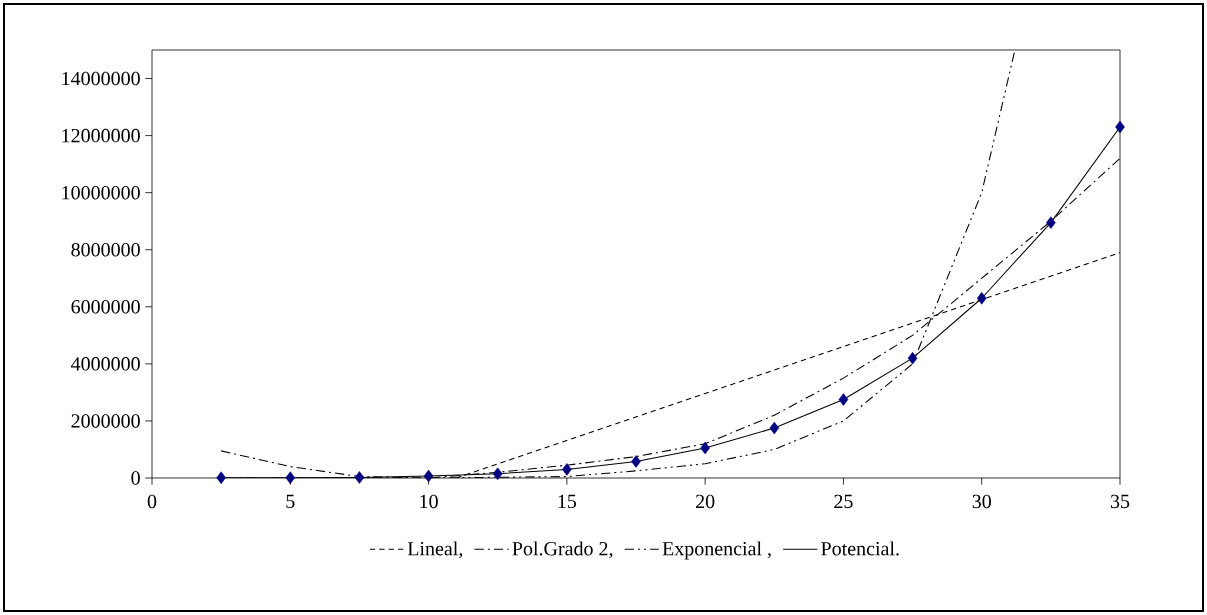  Describe the element at coordinates (860, 548) in the screenshot. I see `legend-label: Potencial.` at that location.